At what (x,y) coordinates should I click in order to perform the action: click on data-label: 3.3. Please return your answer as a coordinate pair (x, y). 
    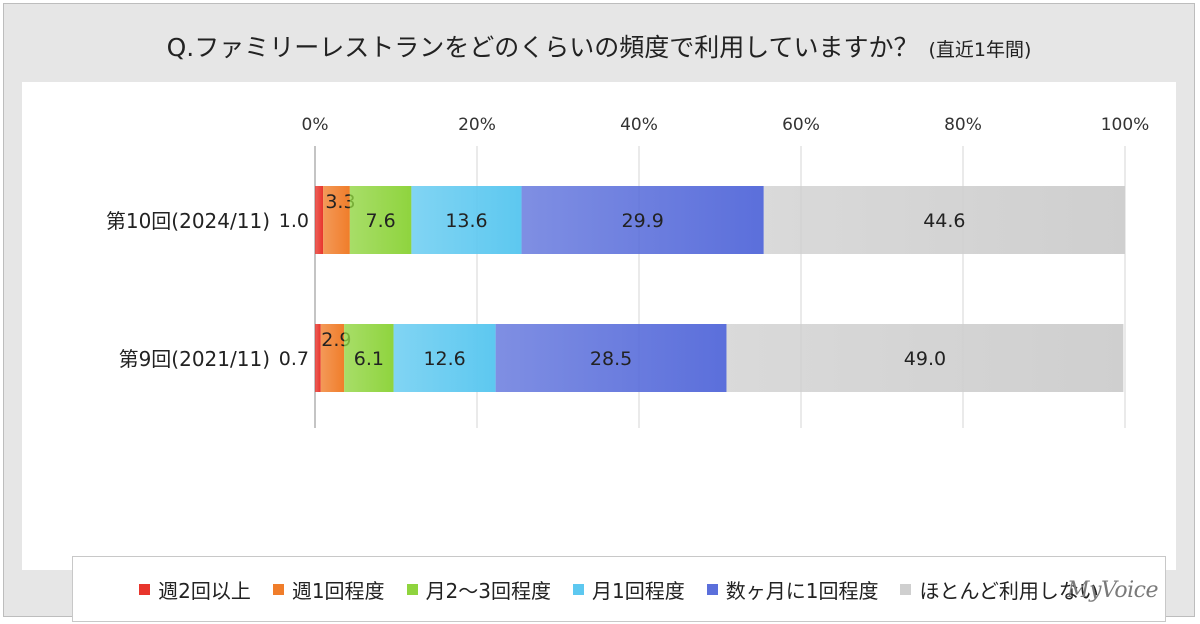
    Looking at the image, I should click on (340, 202).